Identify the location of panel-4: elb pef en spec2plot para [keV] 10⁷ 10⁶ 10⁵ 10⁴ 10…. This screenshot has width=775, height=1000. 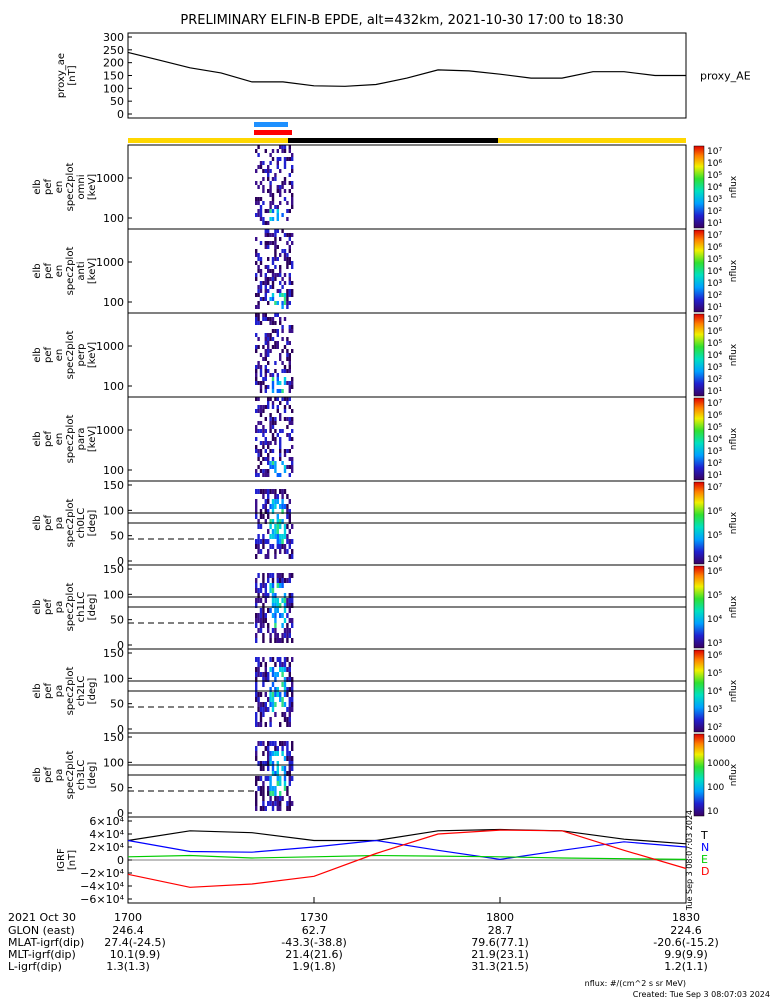
(385, 439).